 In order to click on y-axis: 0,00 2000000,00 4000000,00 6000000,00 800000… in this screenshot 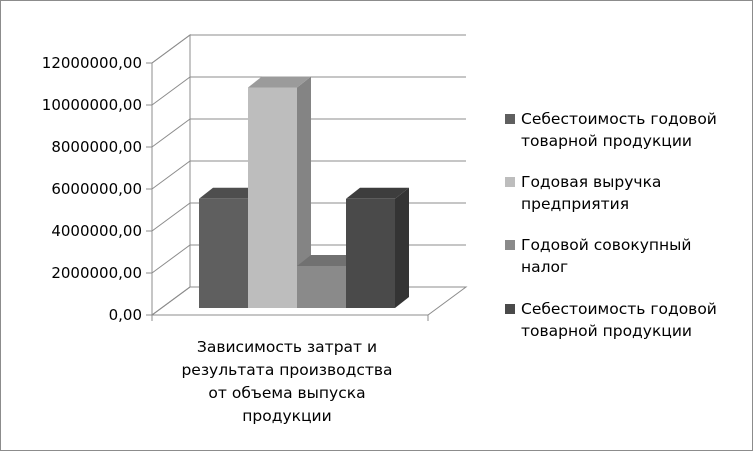, I will do `click(97, 189)`.